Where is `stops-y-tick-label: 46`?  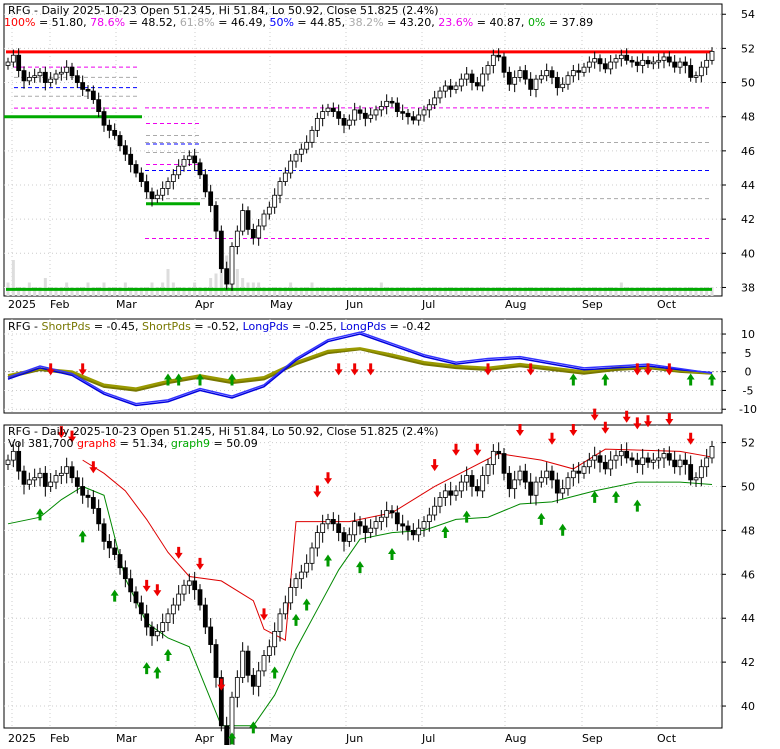 stops-y-tick-label: 46 is located at coordinates (748, 574).